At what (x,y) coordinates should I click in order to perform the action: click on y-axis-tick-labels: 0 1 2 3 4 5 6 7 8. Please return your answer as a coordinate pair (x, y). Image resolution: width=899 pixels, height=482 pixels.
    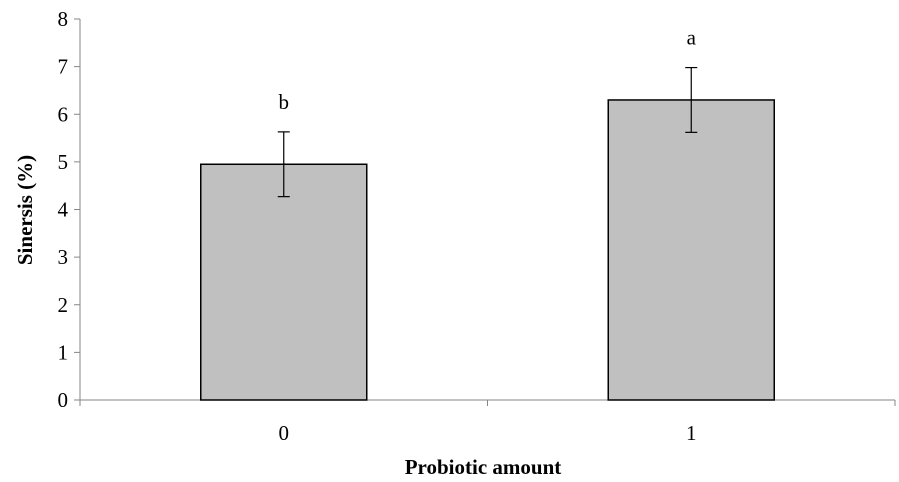
    Looking at the image, I should click on (63, 209).